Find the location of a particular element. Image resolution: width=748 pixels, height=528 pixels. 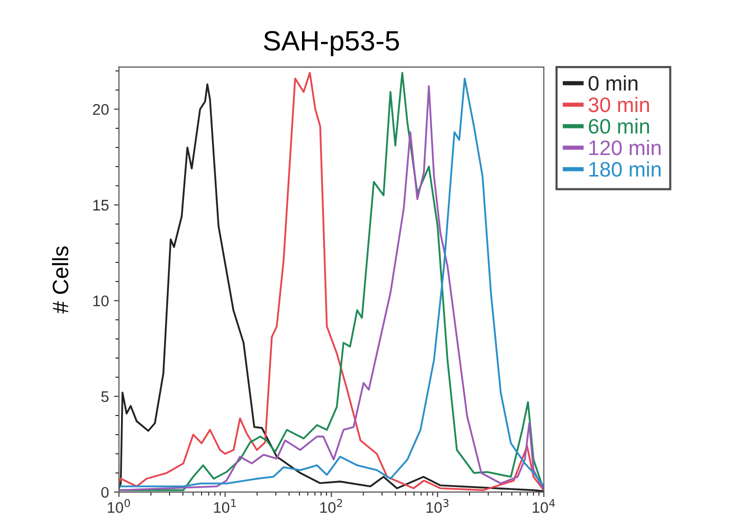

legend-label: 0 min is located at coordinates (613, 83).